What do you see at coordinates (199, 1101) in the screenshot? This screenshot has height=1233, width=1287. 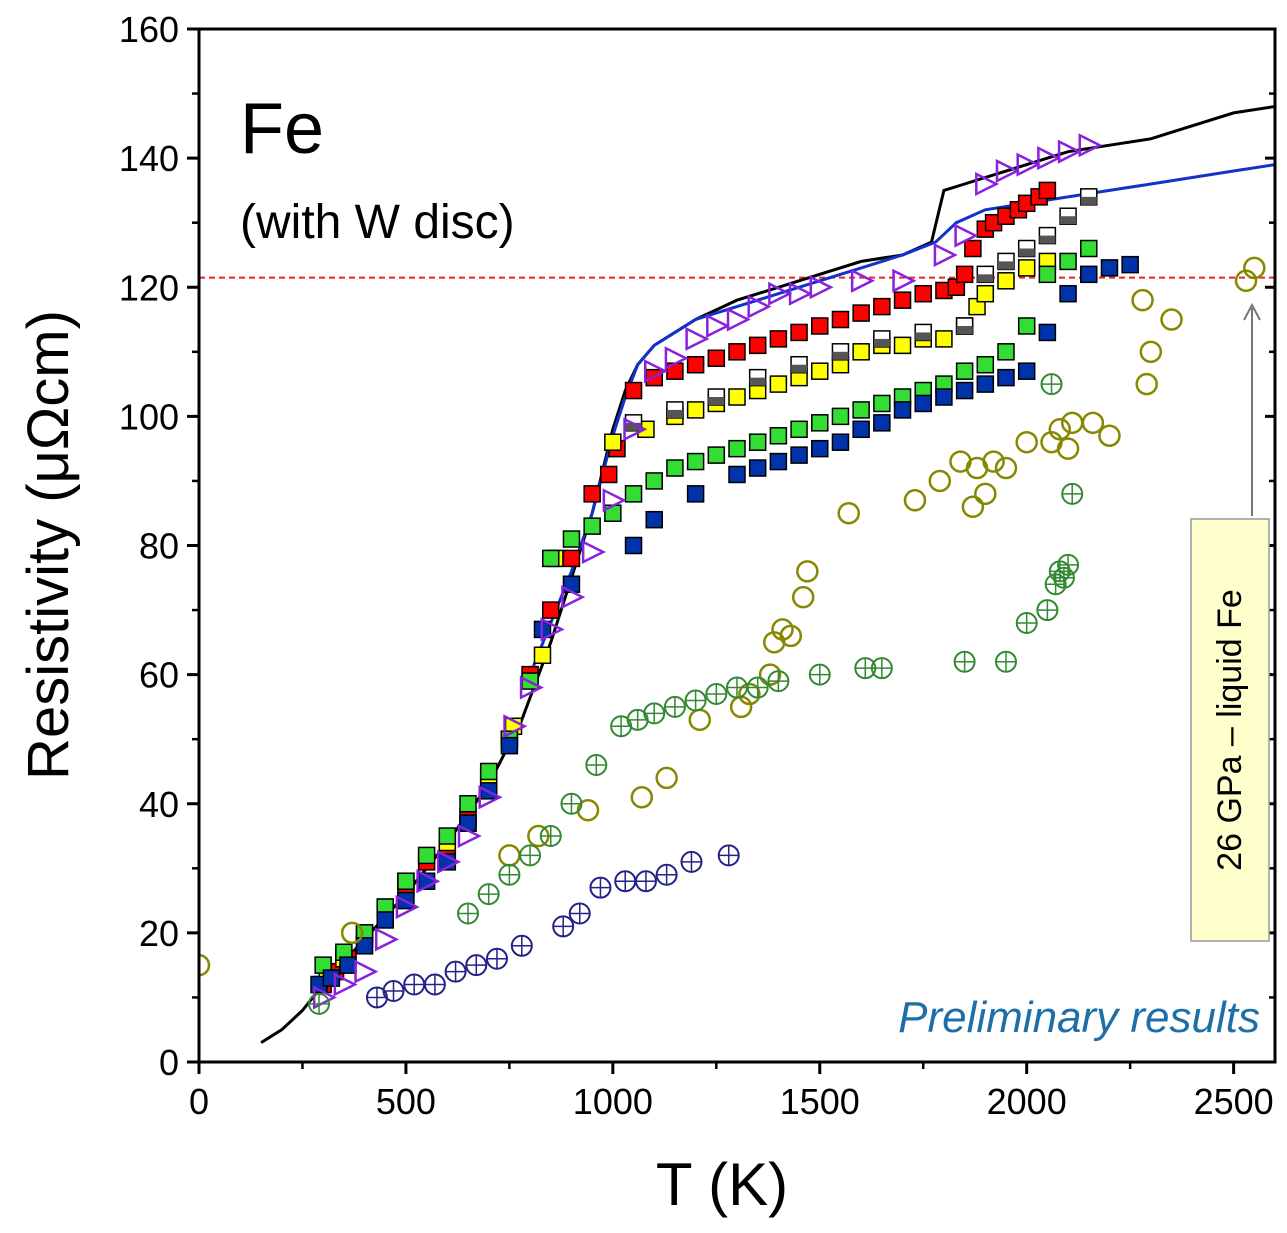 I see `x-tick-label: 0` at bounding box center [199, 1101].